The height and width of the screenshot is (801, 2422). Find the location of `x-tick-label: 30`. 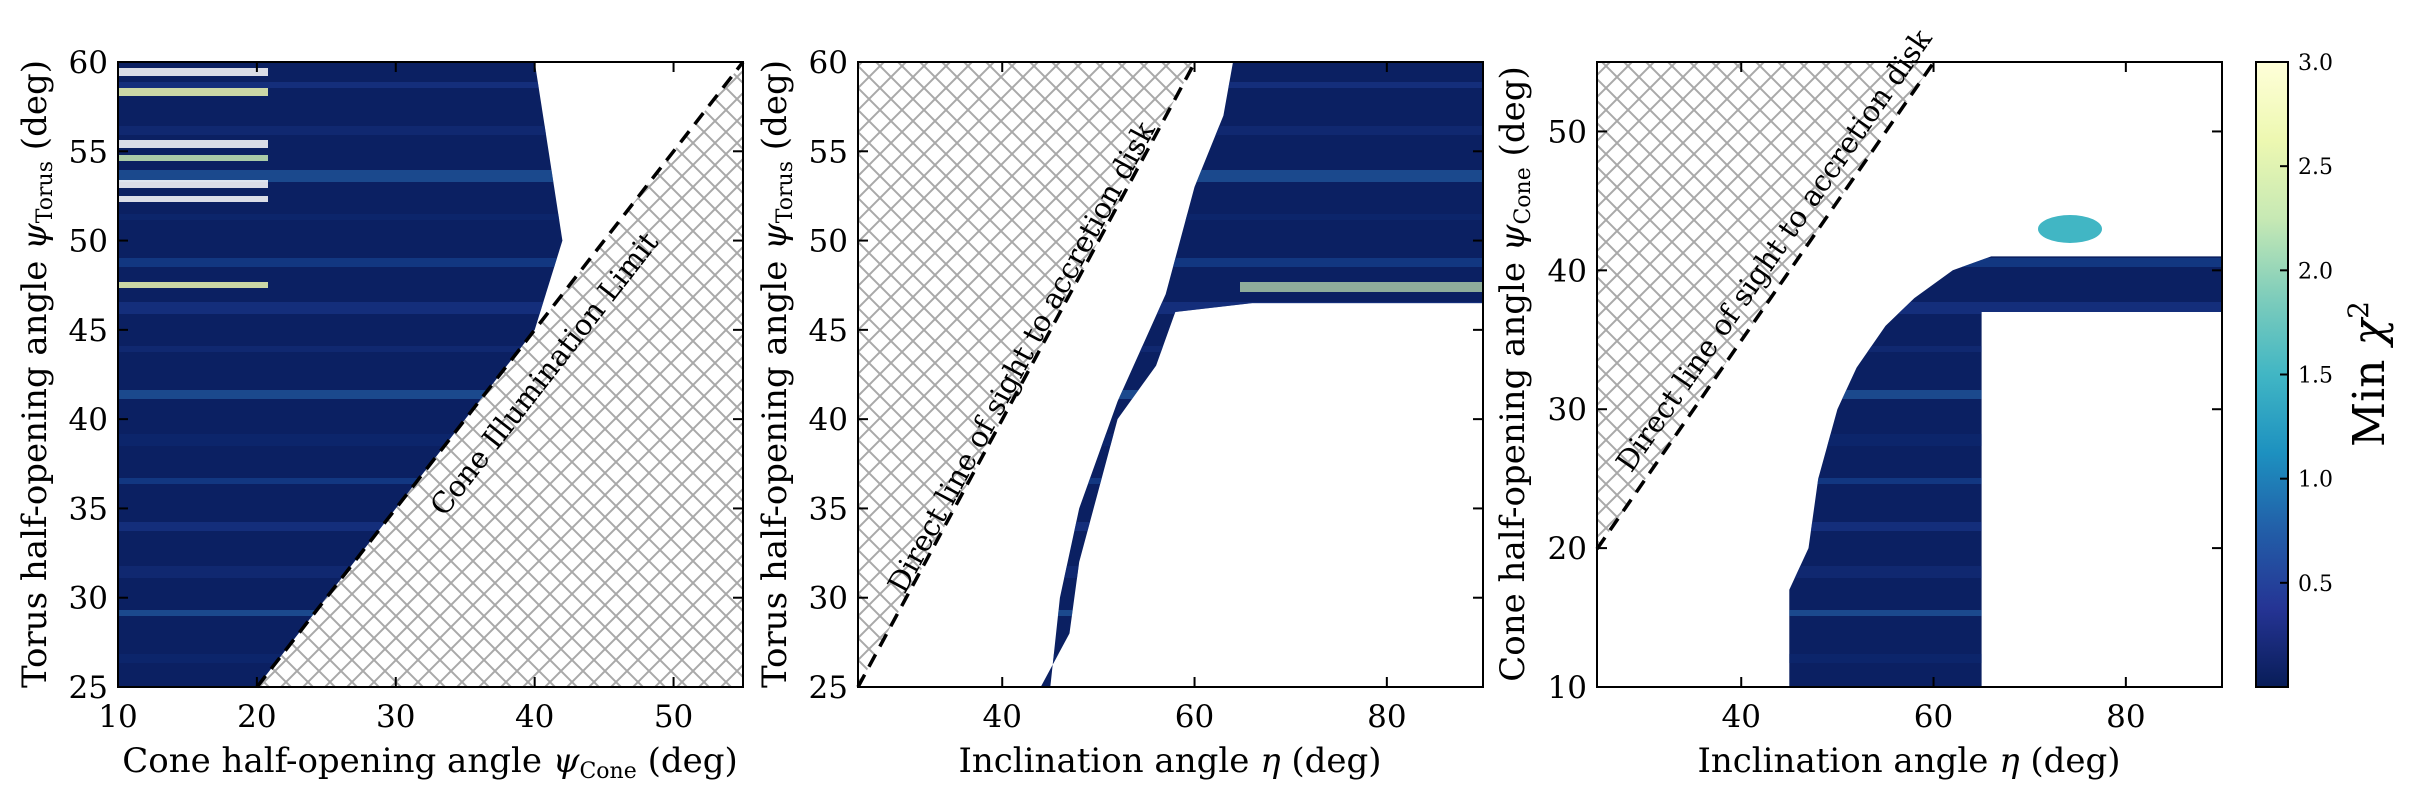

x-tick-label: 30 is located at coordinates (395, 717).